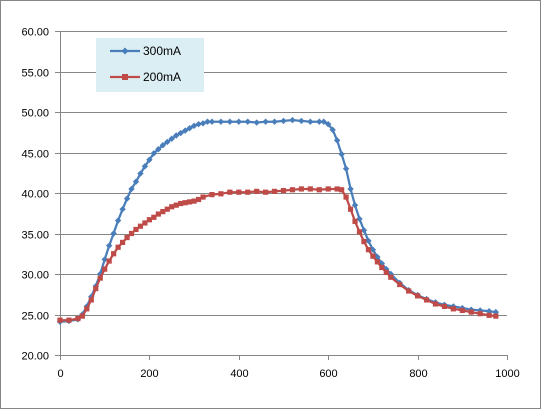 Image resolution: width=541 pixels, height=409 pixels. Describe the element at coordinates (149, 374) in the screenshot. I see `x-tick-label: 200` at that location.